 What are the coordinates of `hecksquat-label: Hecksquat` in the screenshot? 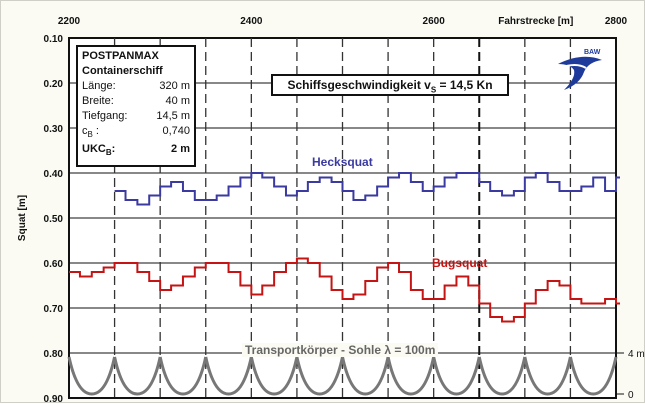 It's located at (342, 162).